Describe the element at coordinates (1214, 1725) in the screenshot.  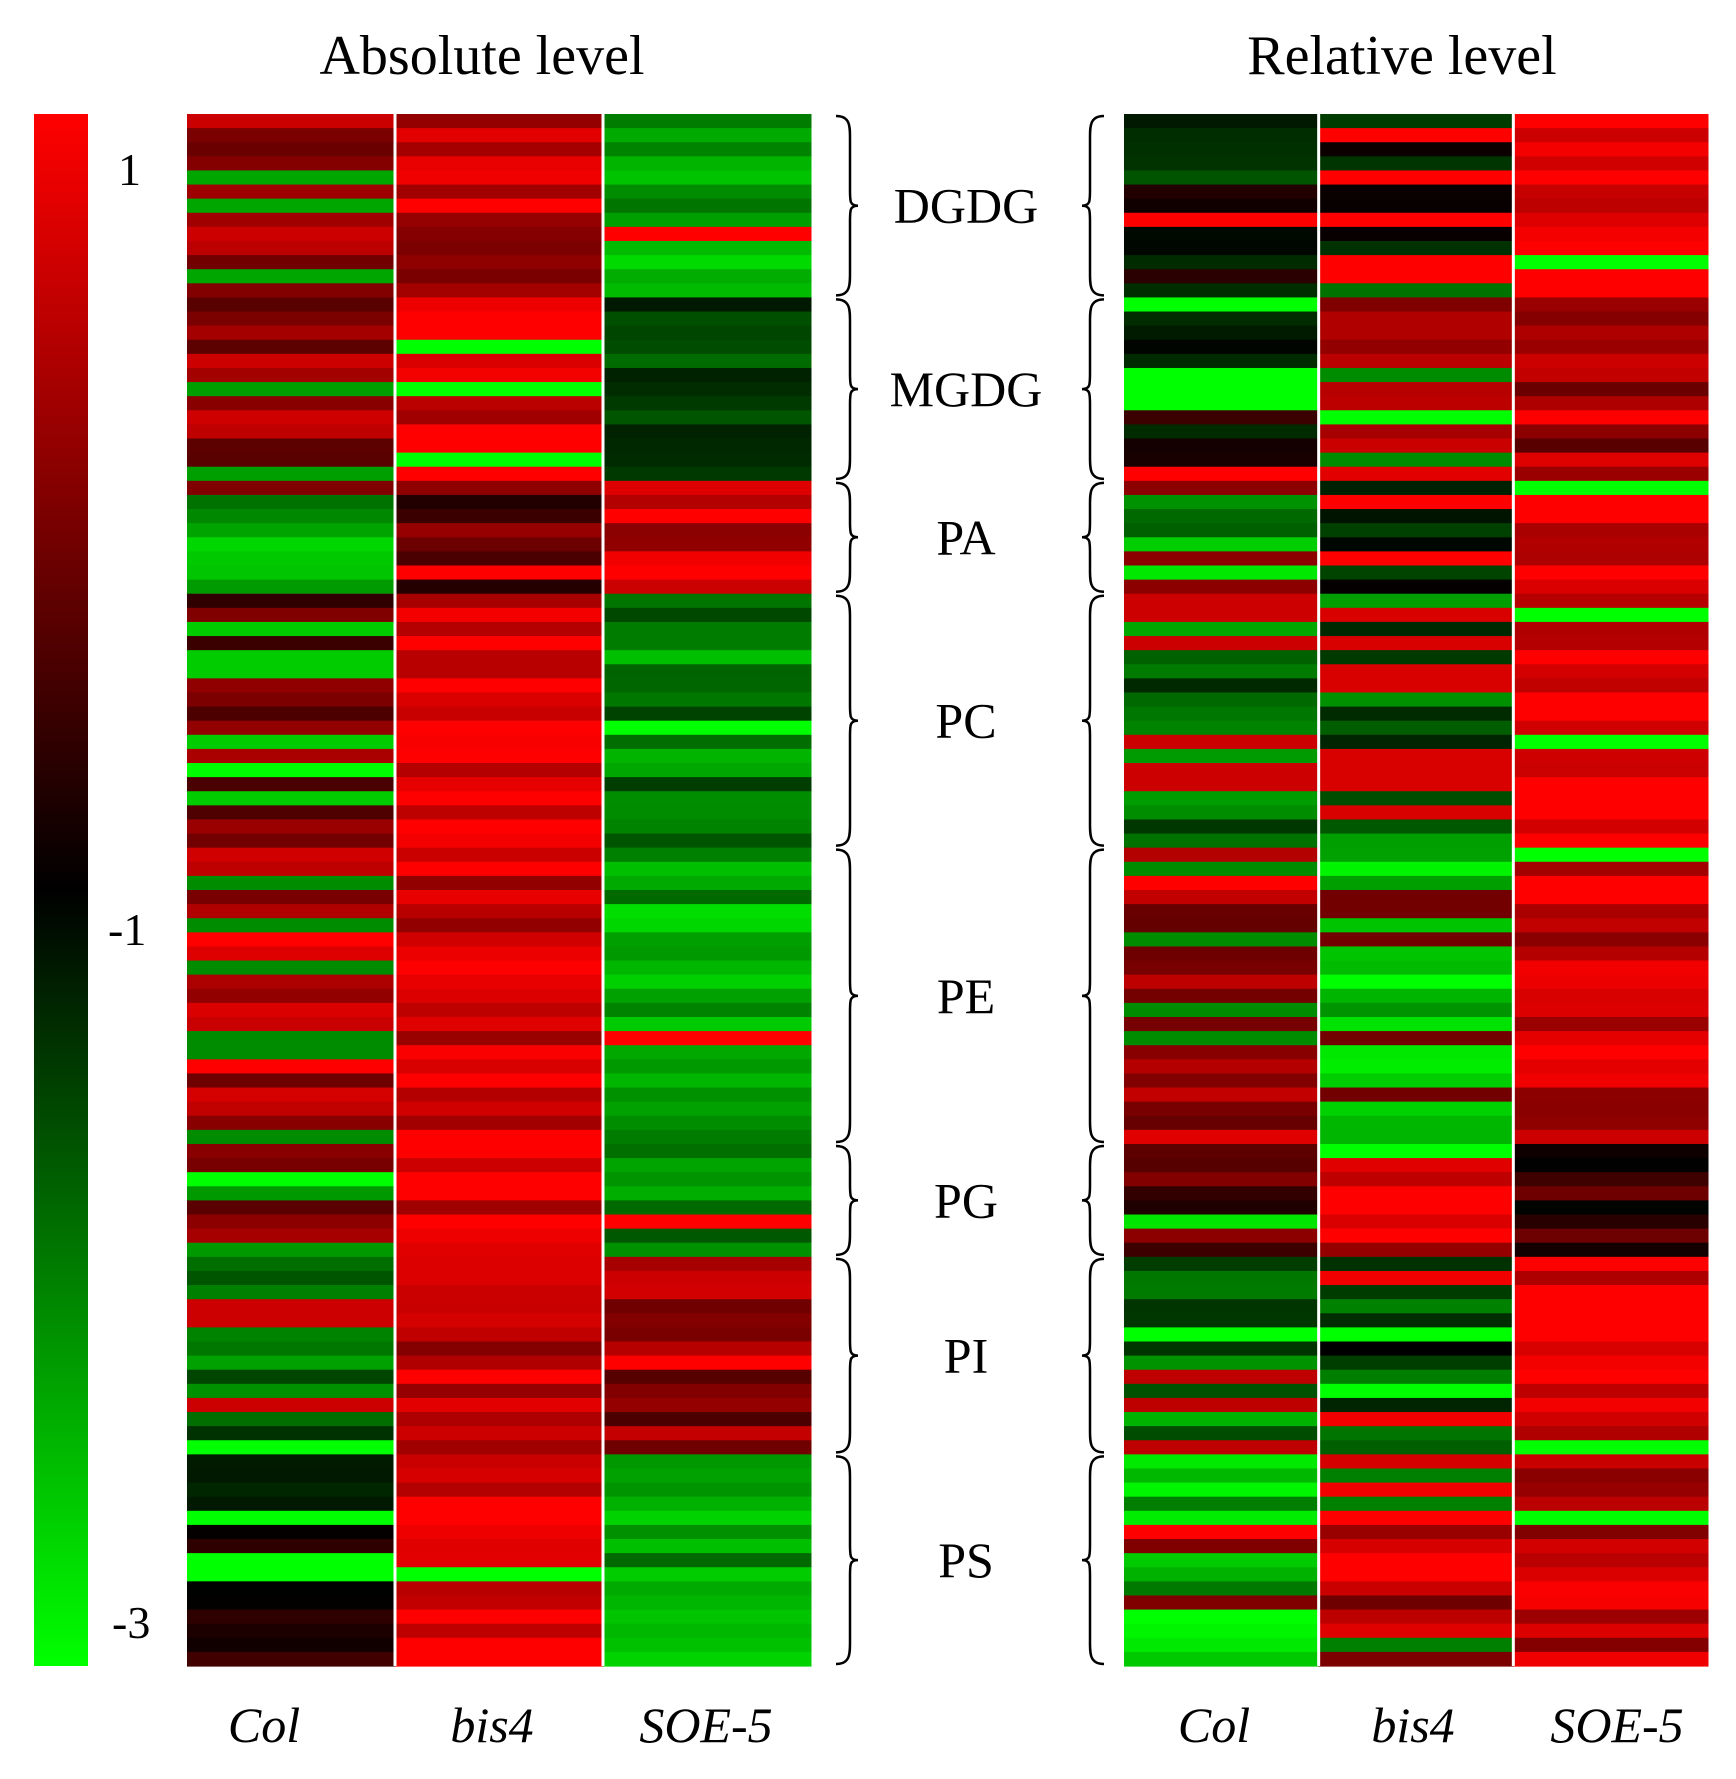
I see `column-label-rel-col: Col` at that location.